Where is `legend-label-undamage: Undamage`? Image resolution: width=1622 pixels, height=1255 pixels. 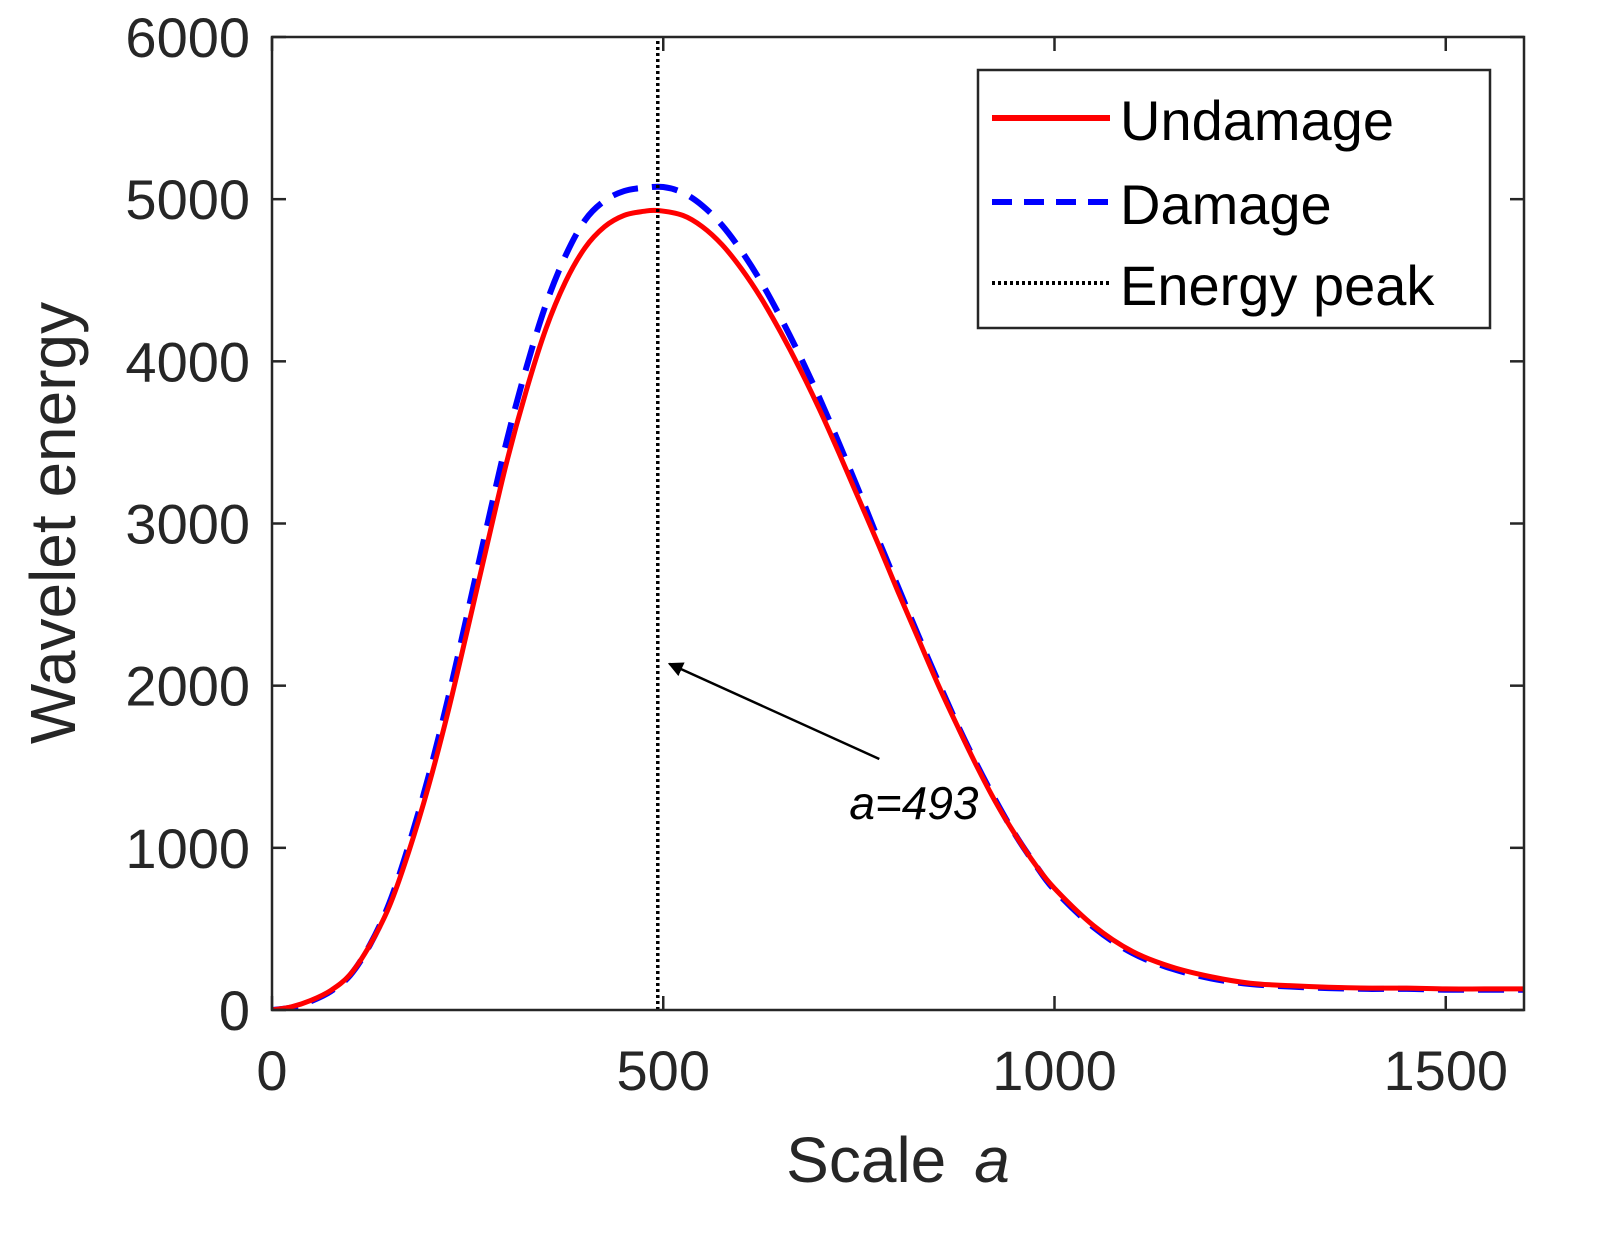
legend-label-undamage: Undamage is located at coordinates (1257, 120).